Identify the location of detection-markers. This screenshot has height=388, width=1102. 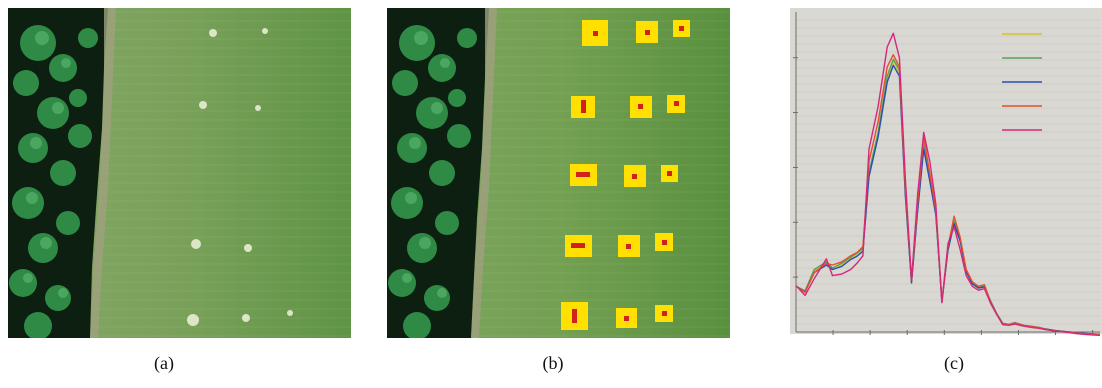
(625, 175).